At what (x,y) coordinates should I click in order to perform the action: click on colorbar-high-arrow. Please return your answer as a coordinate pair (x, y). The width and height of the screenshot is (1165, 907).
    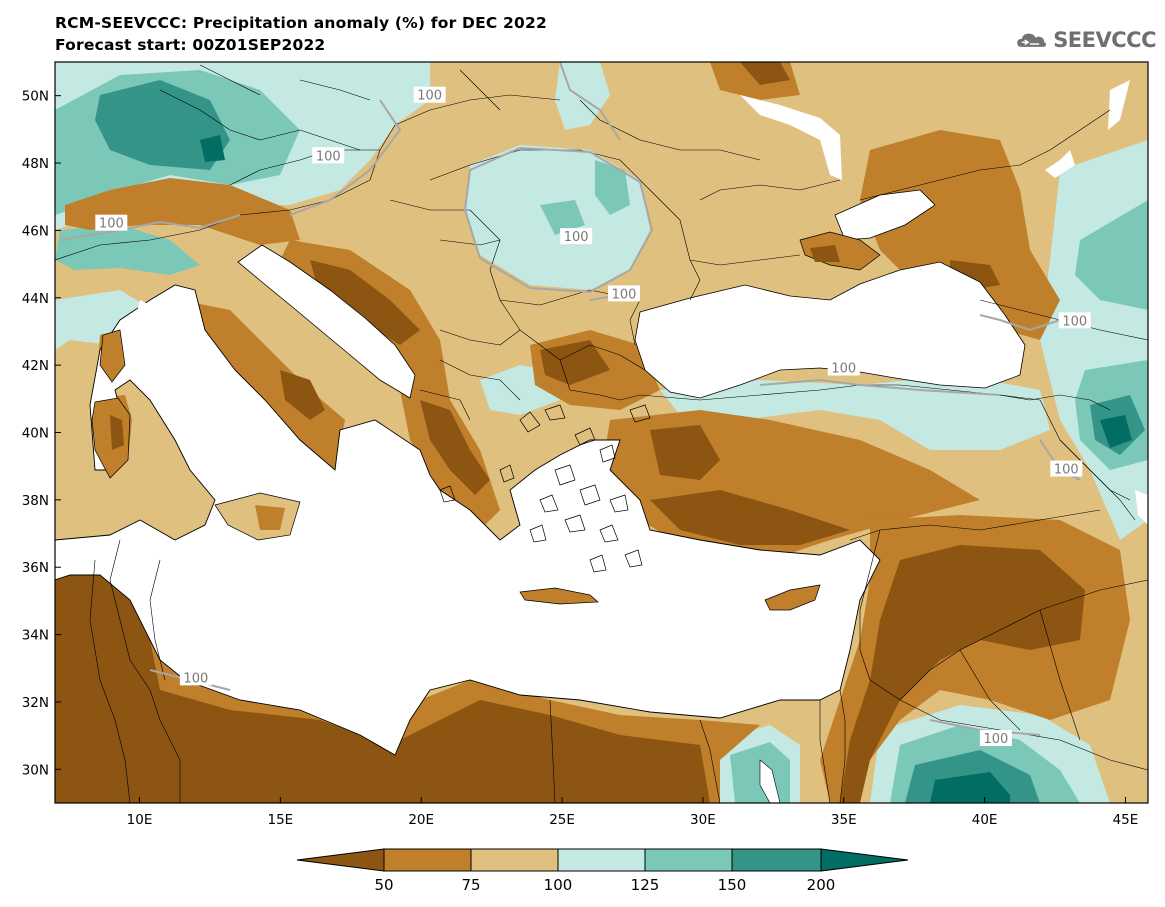
    Looking at the image, I should click on (864, 860).